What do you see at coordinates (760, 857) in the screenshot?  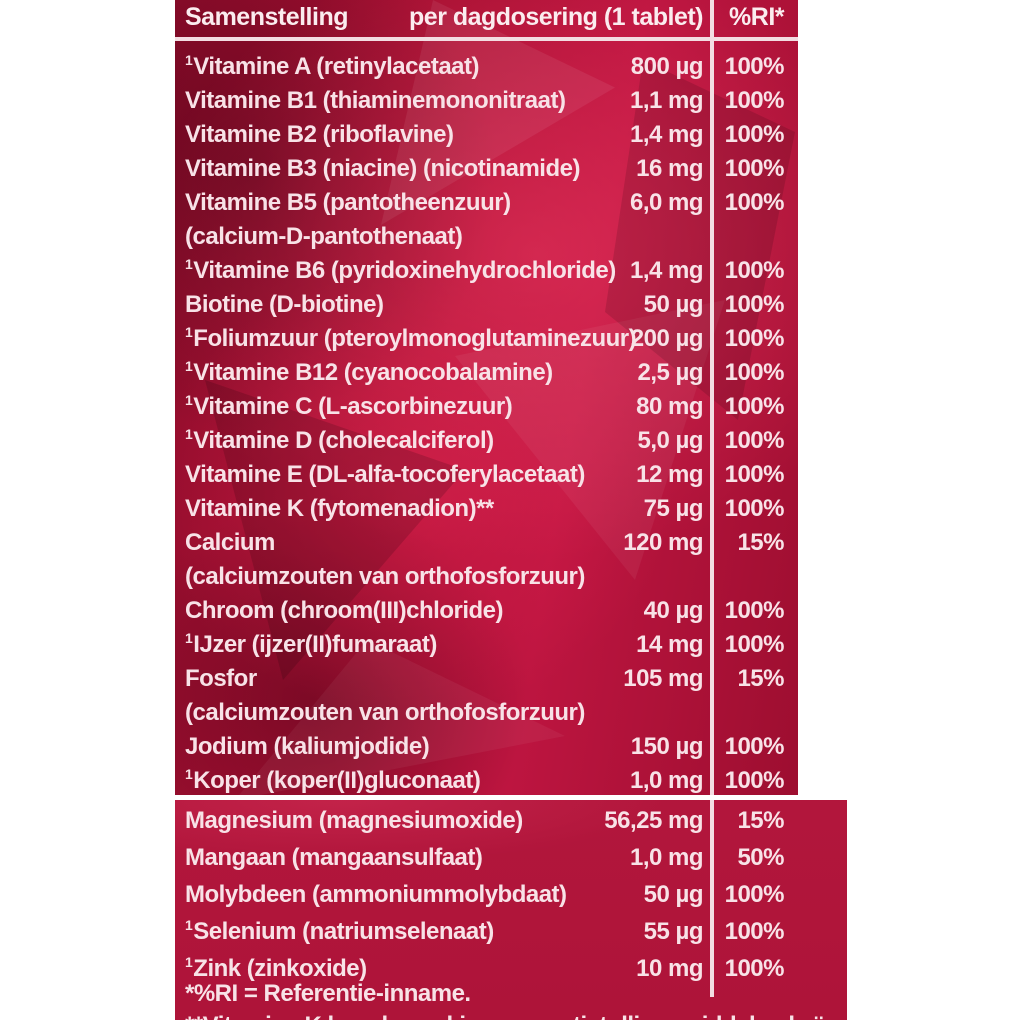 I see `ri-percentage: 50%` at bounding box center [760, 857].